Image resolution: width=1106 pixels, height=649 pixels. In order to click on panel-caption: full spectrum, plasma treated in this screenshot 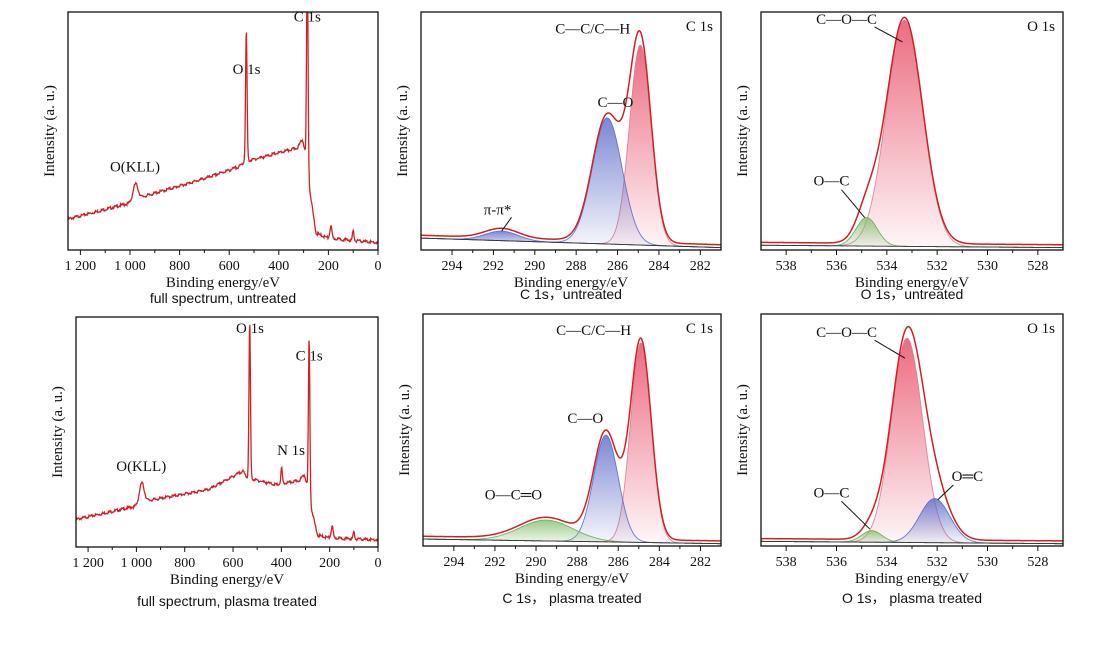, I will do `click(227, 601)`.